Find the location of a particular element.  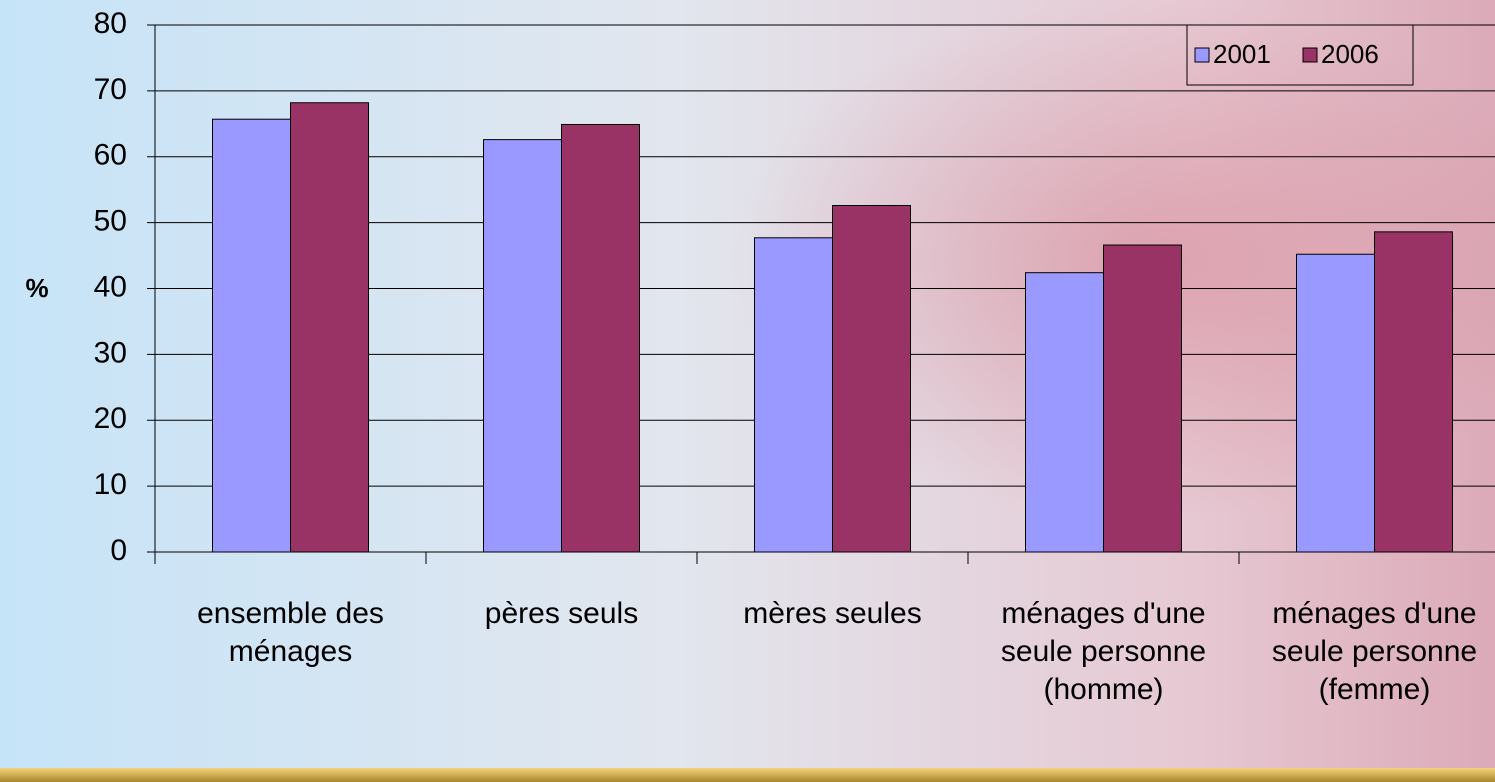

legend: 2001 2006 is located at coordinates (1300, 55).